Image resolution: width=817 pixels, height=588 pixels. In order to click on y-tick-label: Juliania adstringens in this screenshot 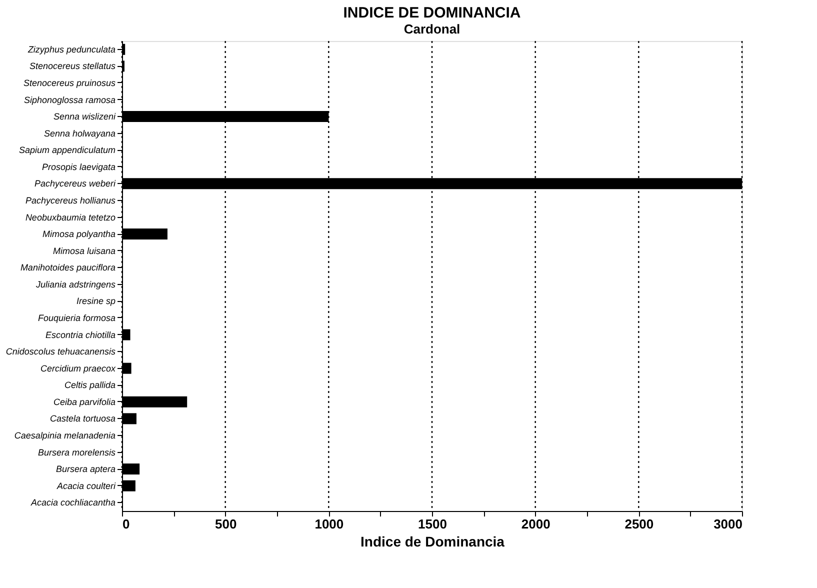, I will do `click(75, 284)`.